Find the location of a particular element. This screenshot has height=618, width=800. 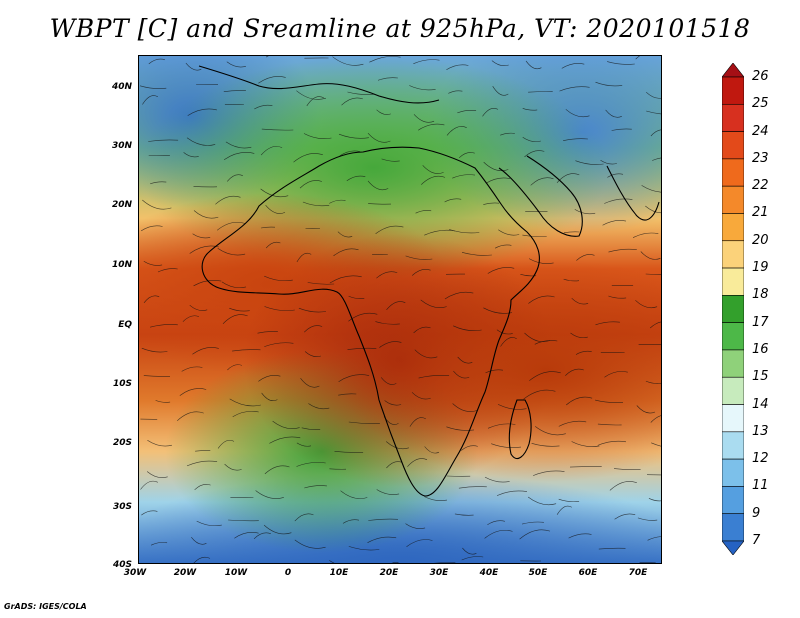

arabia-coastline is located at coordinates (540, 196).